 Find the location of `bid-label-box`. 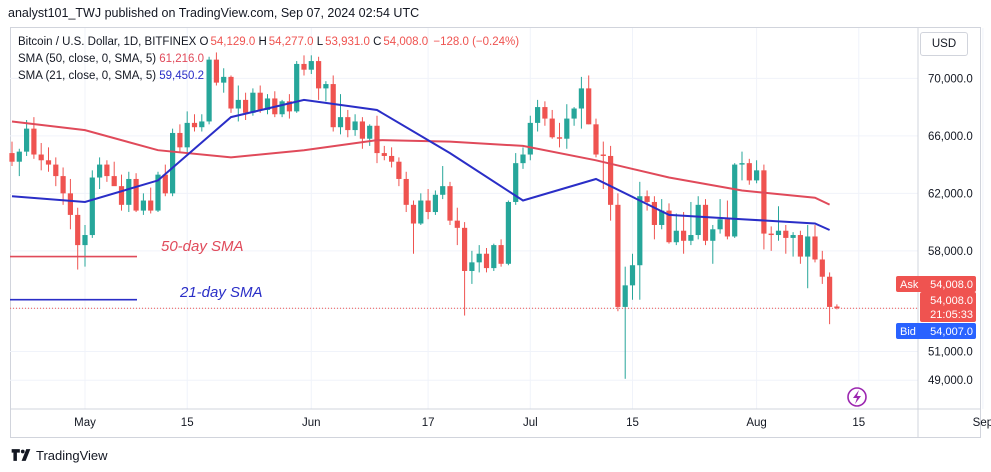

bid-label-box is located at coordinates (936, 331).